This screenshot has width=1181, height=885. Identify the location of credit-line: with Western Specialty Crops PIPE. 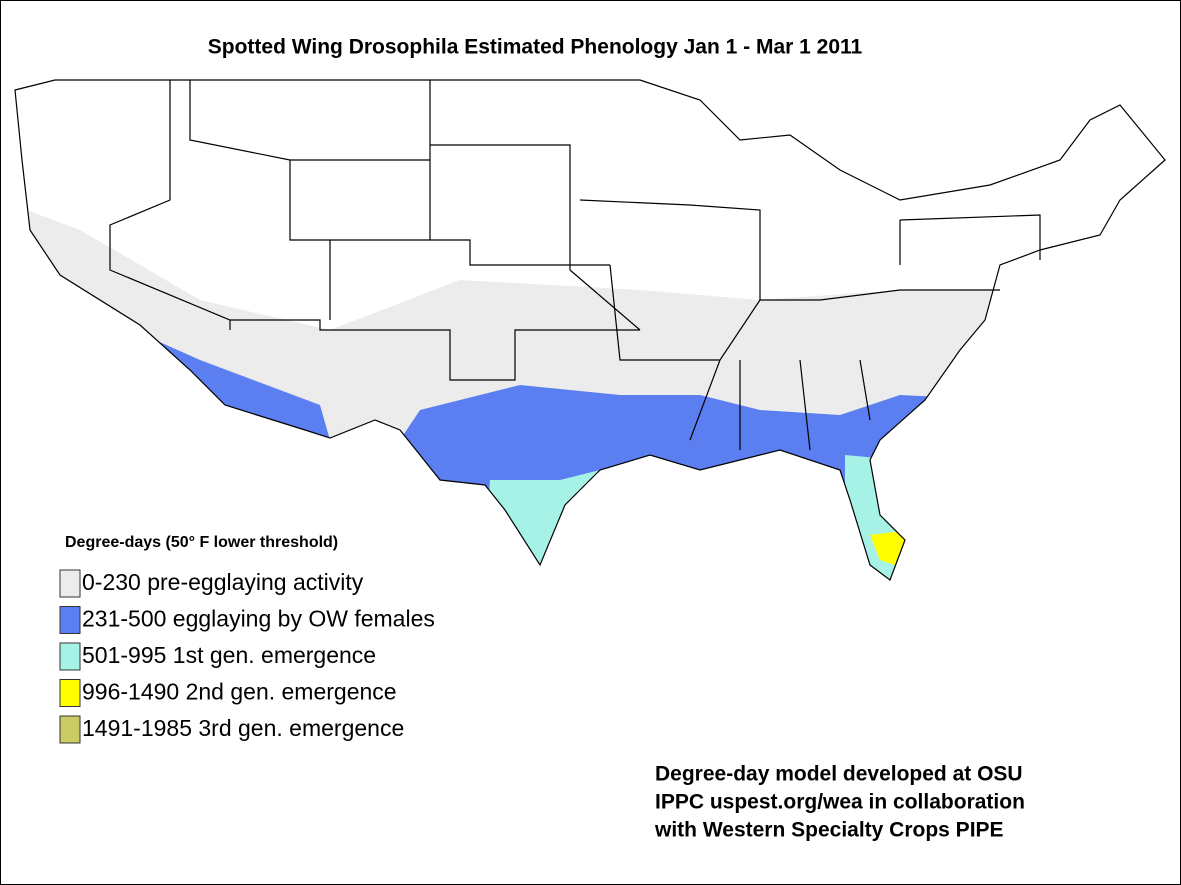
(829, 830).